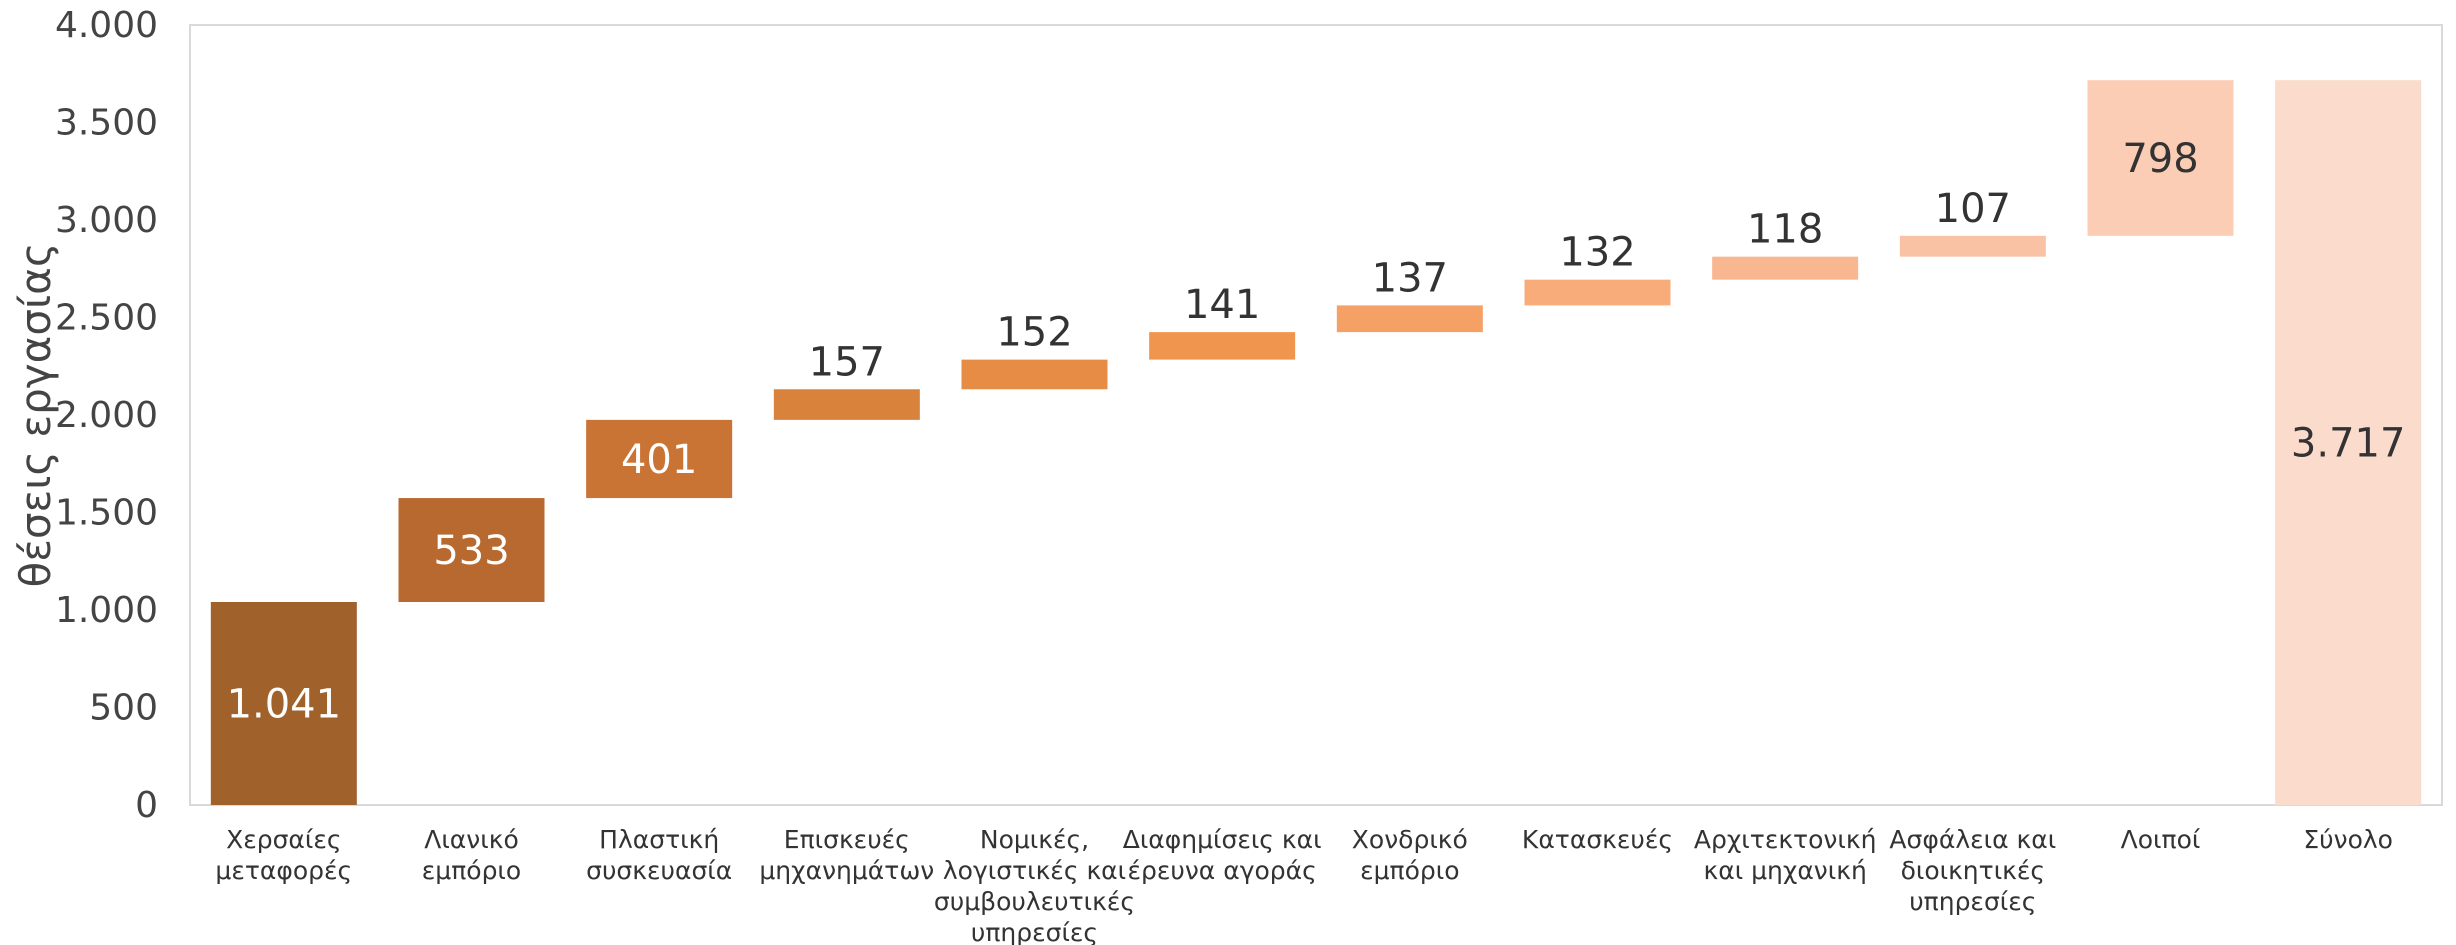 This screenshot has width=2456, height=945. Describe the element at coordinates (1785, 870) in the screenshot. I see `category-label: και μηχανική` at that location.